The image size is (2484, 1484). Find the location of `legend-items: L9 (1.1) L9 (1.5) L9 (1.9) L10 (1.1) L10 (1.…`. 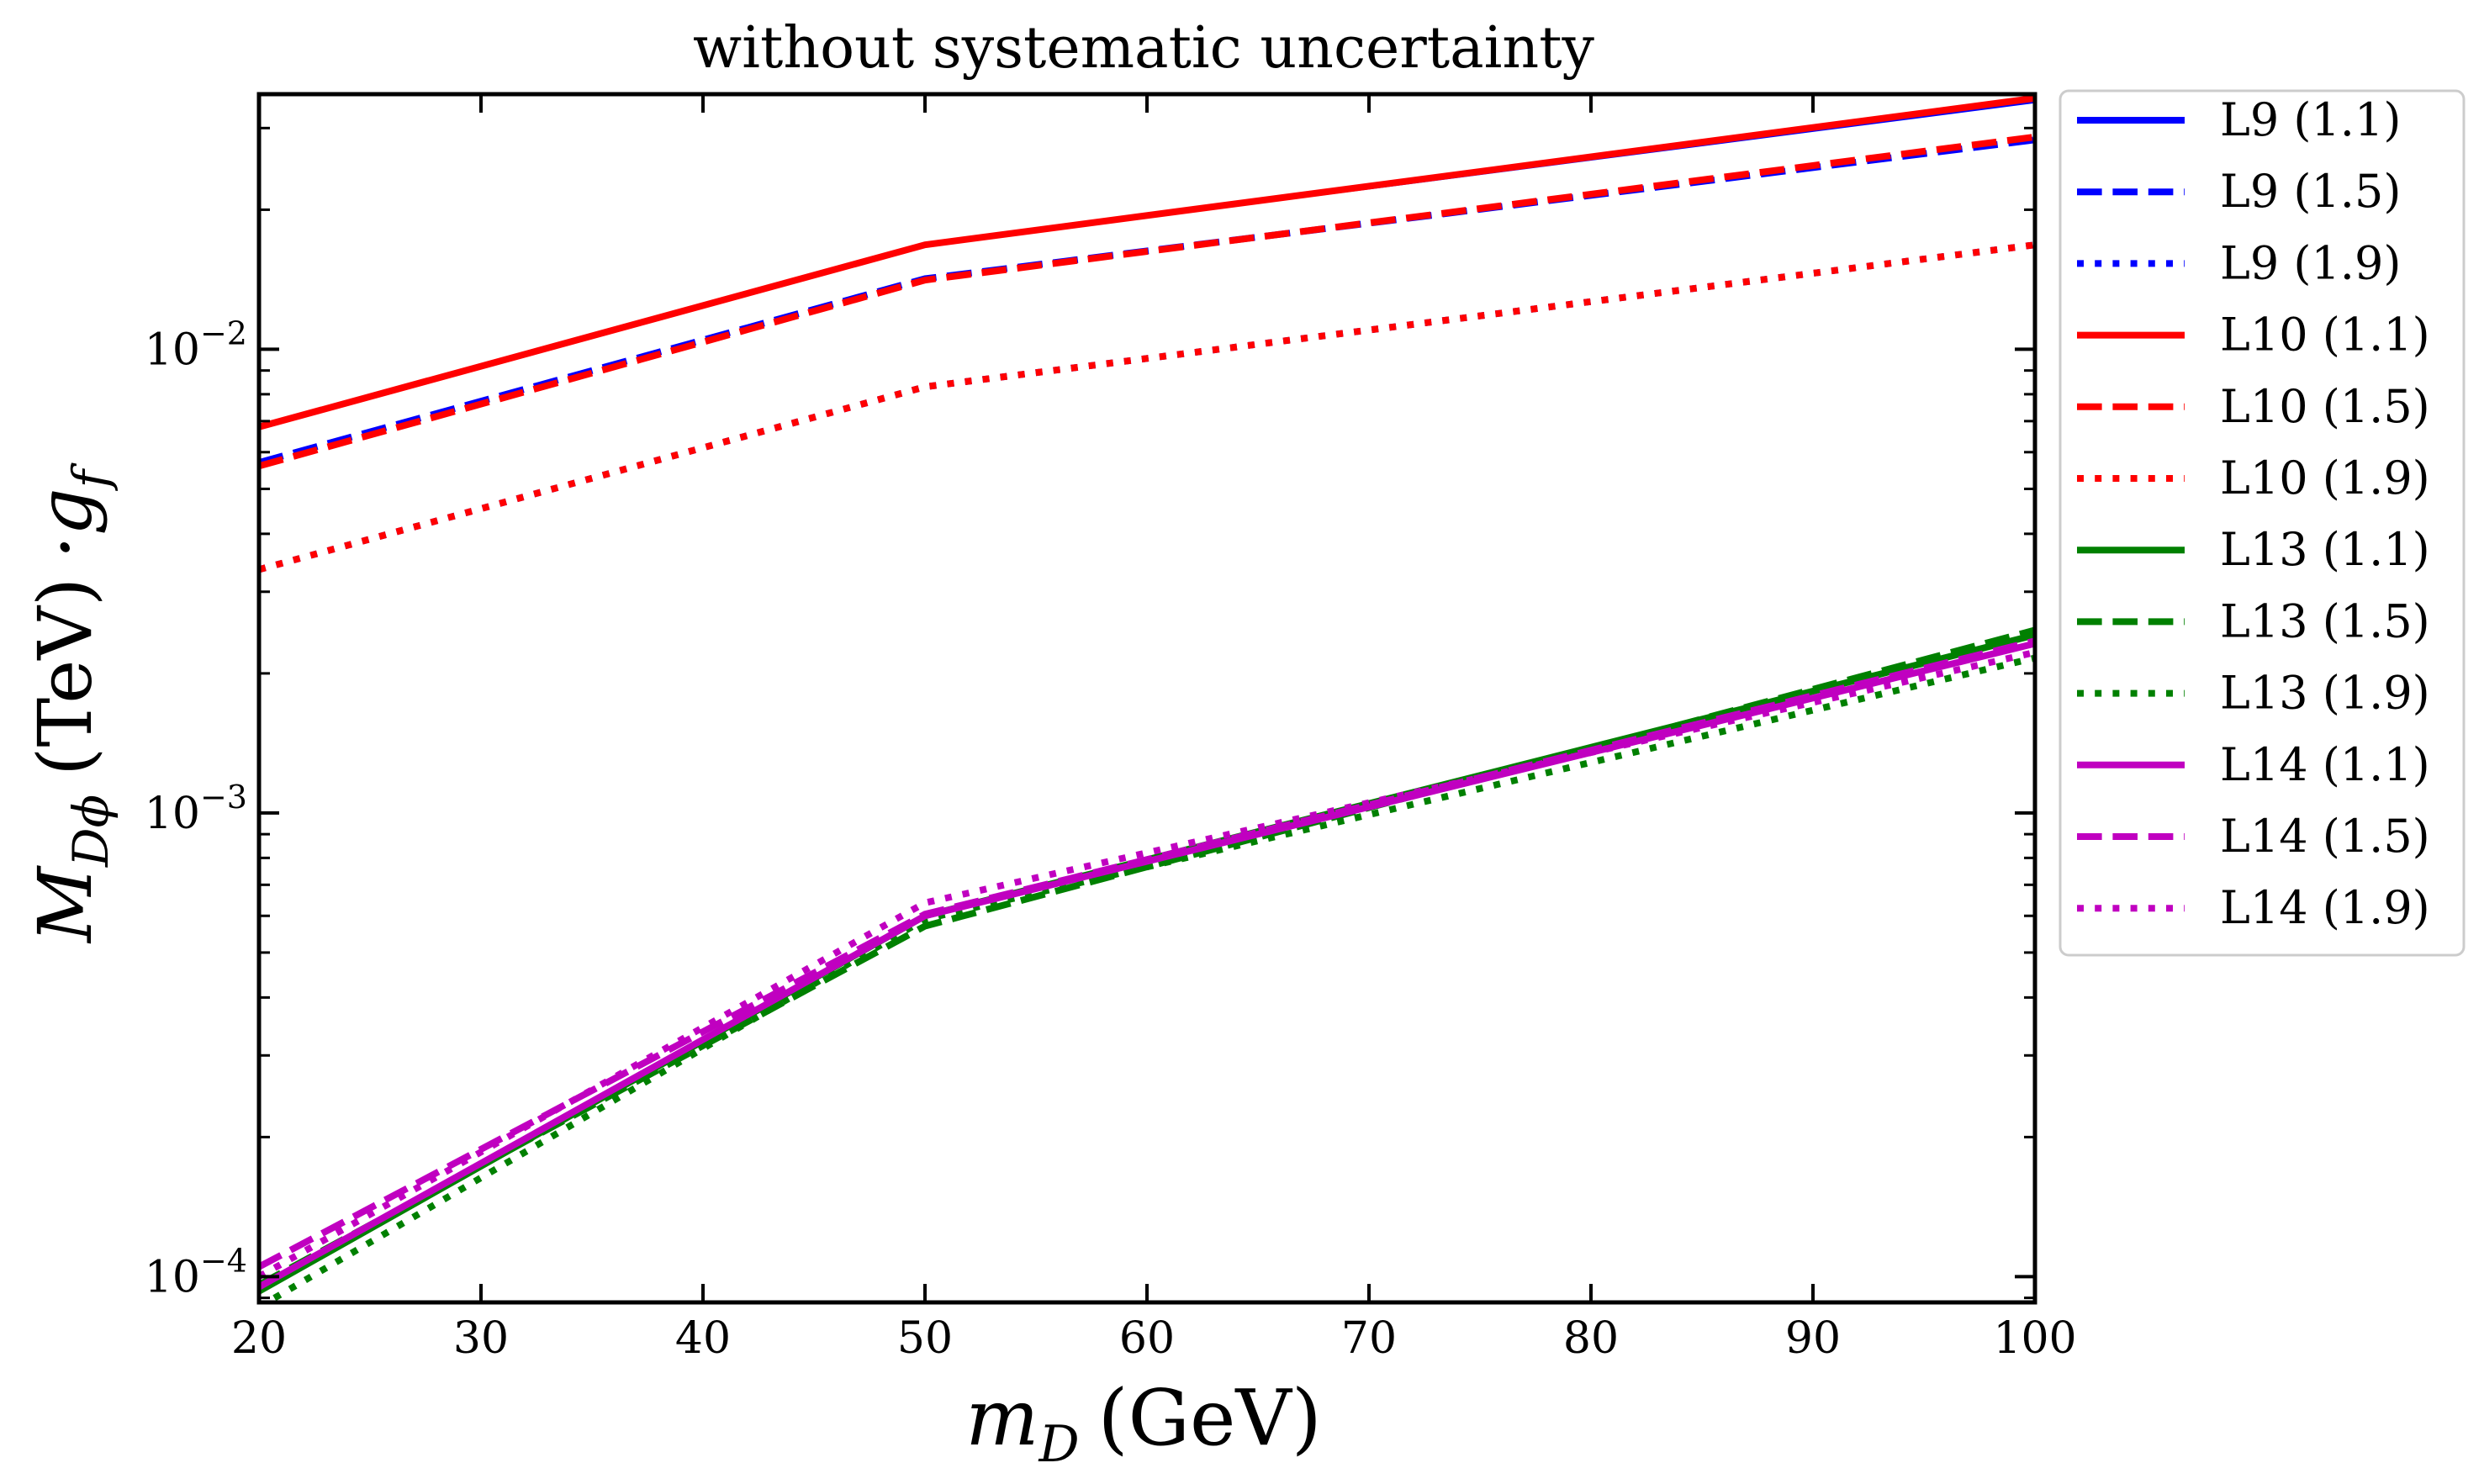

legend-items: L9 (1.1) L9 (1.5) L9 (1.9) L10 (1.1) L10 (1.… is located at coordinates (2253, 513).